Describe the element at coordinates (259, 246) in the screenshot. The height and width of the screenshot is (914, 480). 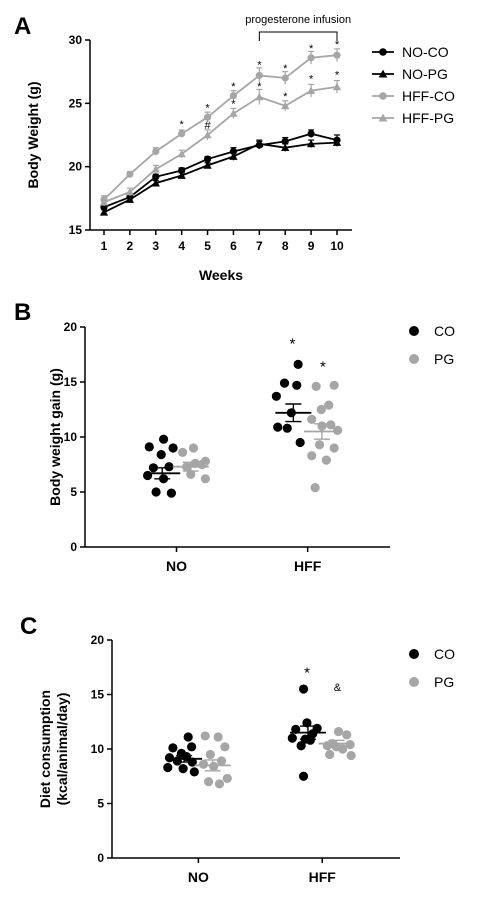
I see `x-tick-label: 7` at that location.